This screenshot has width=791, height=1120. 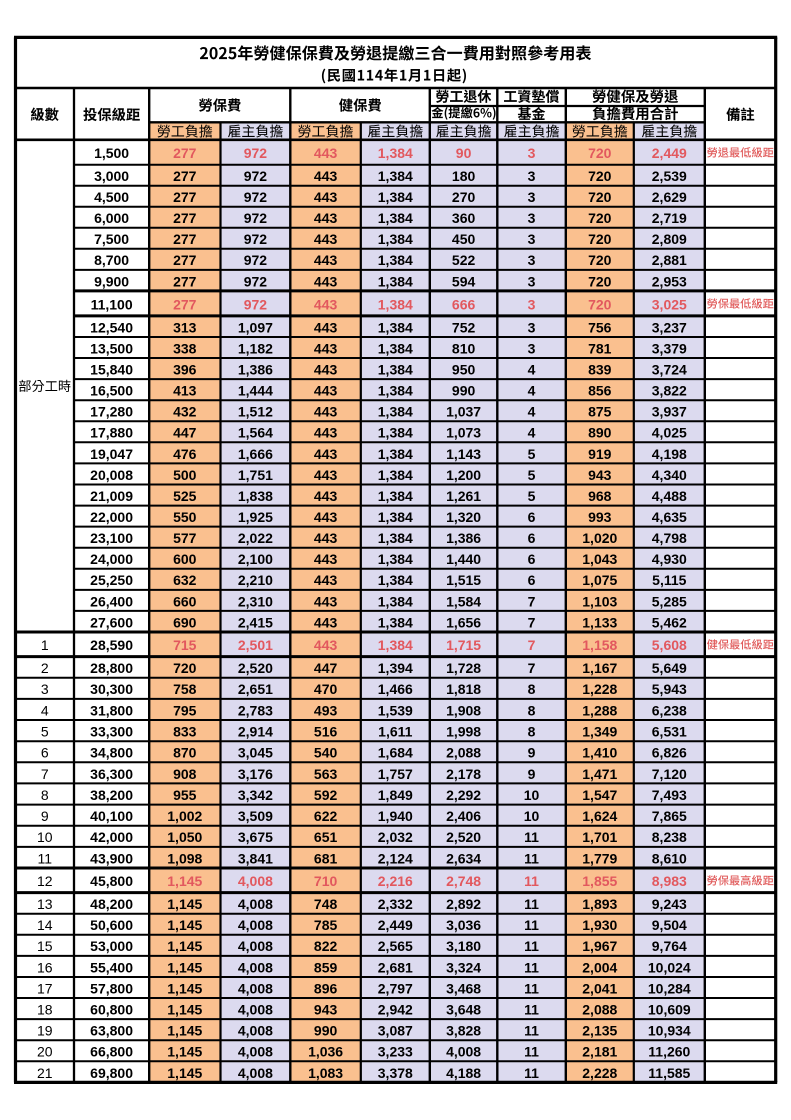 I want to click on svg-text: 2,892, so click(x=463, y=904).